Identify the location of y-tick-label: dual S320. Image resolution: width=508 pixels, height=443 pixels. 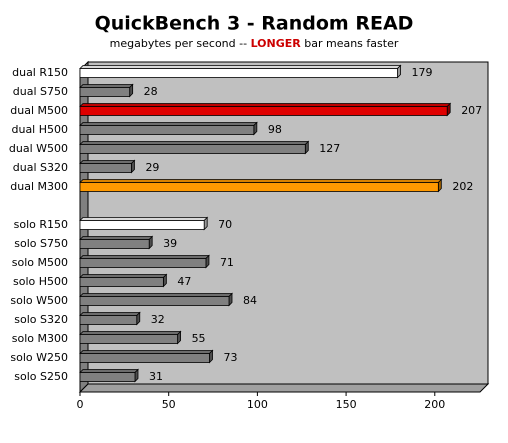
(40, 167).